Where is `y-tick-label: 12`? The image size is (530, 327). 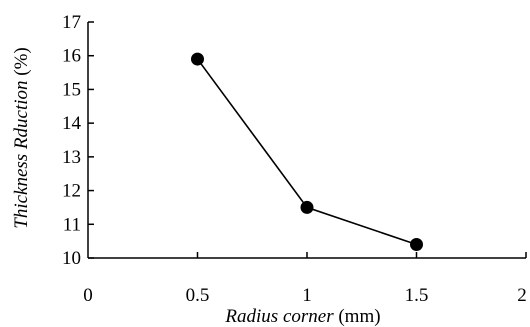
y-tick-label: 12 is located at coordinates (71, 191).